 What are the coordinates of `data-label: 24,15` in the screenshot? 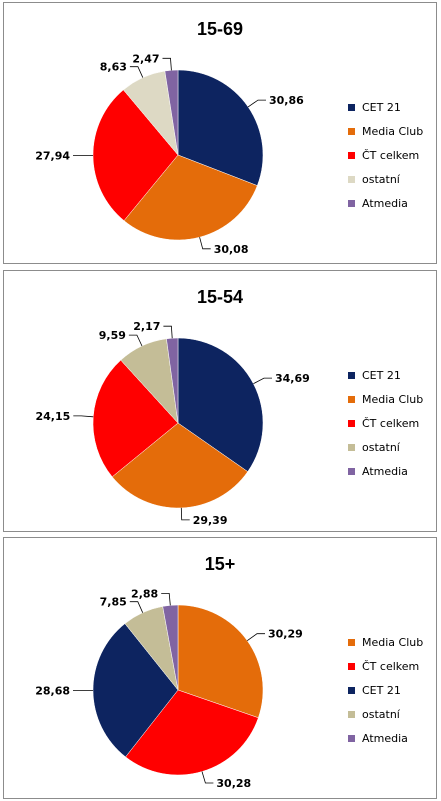 It's located at (53, 416).